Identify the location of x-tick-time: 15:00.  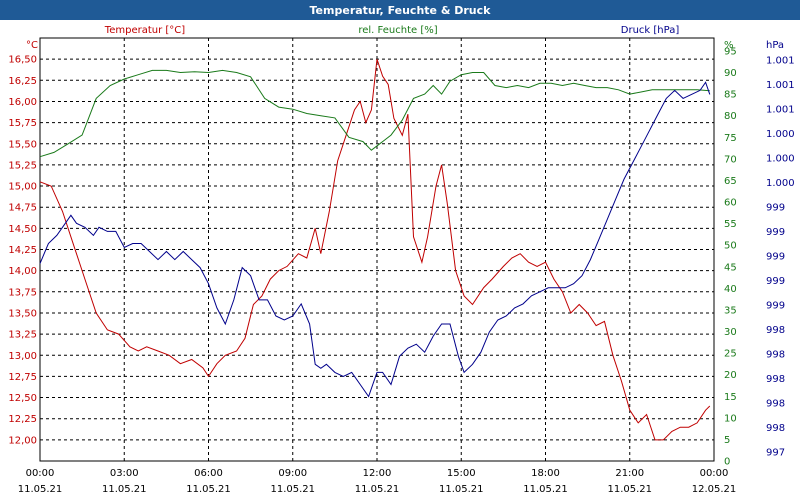
(461, 473).